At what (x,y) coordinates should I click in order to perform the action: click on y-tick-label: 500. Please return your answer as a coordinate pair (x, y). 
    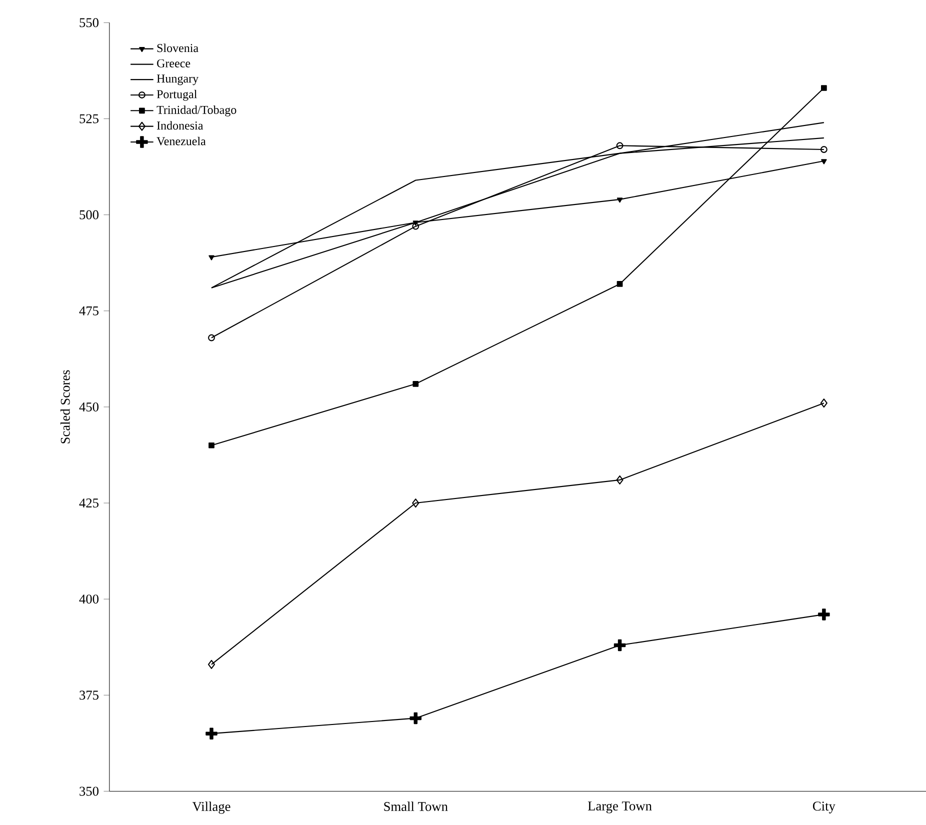
    Looking at the image, I should click on (89, 215).